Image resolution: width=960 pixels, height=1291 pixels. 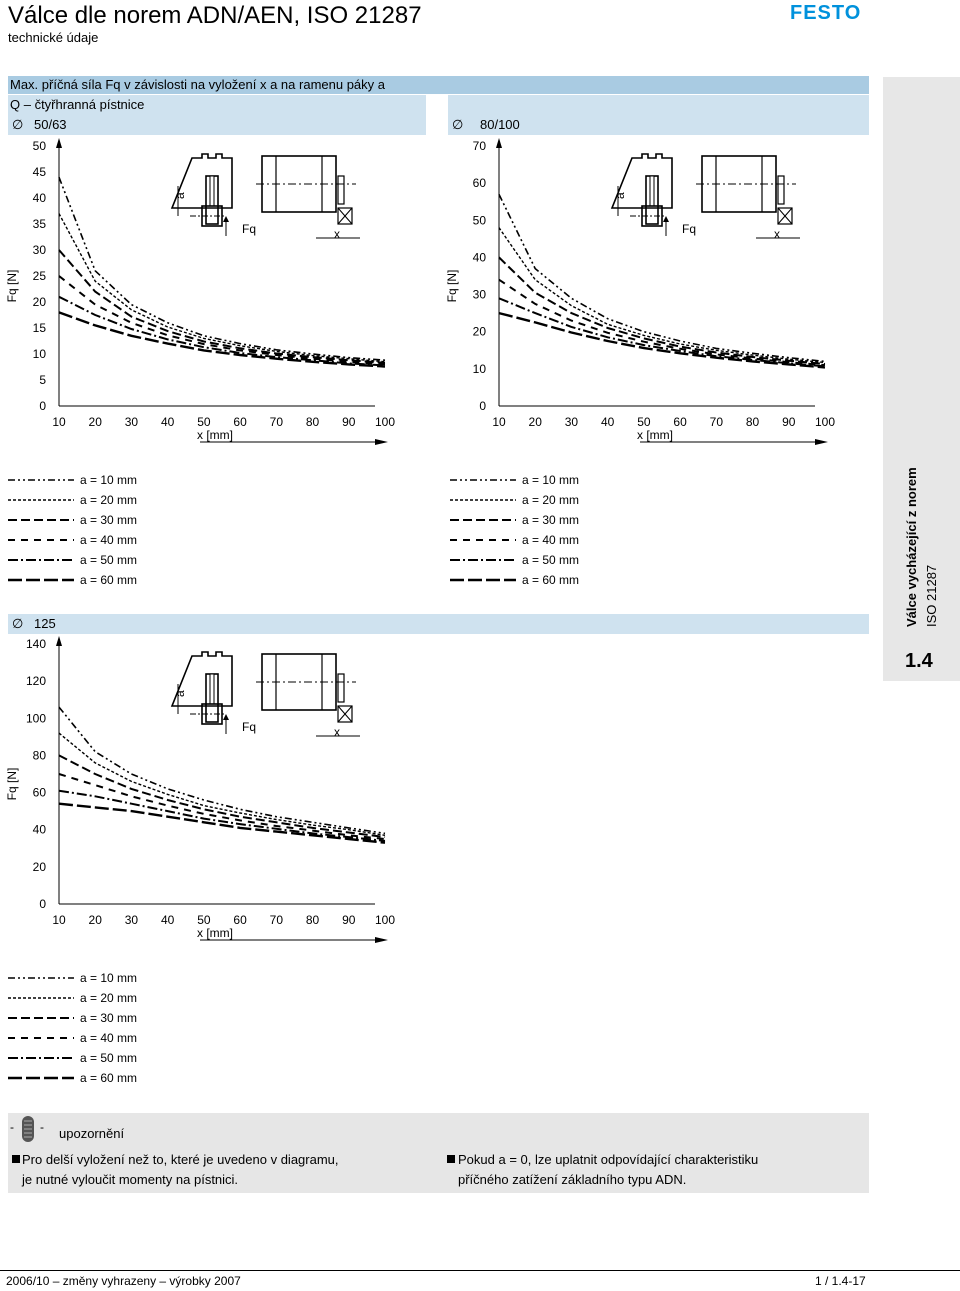 I want to click on sketch-fq-label: Fq, so click(x=689, y=229).